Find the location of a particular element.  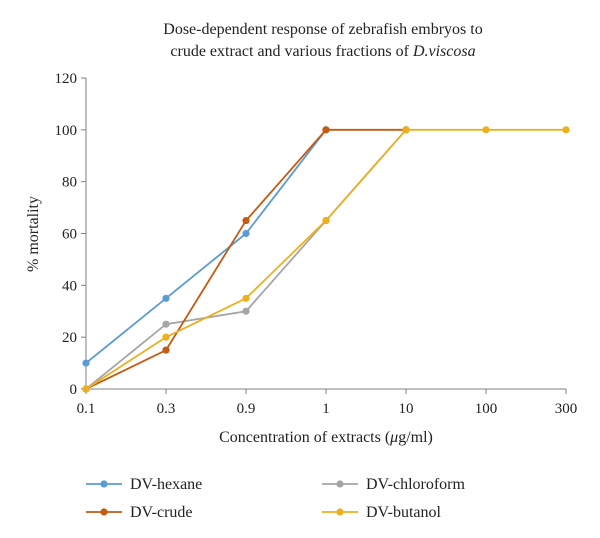

y-tick-label: 40 is located at coordinates (69, 286).